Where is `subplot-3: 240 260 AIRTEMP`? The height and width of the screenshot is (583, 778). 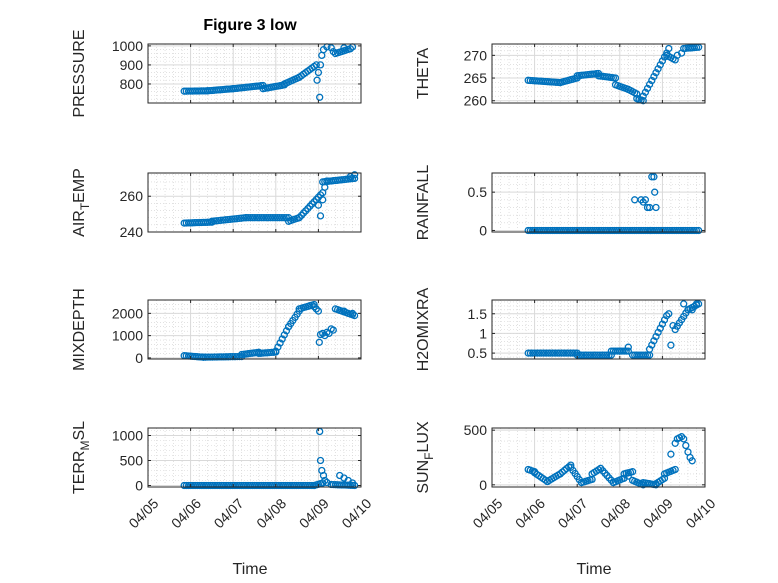 subplot-3: 240 260 AIRTEMP is located at coordinates (216, 204).